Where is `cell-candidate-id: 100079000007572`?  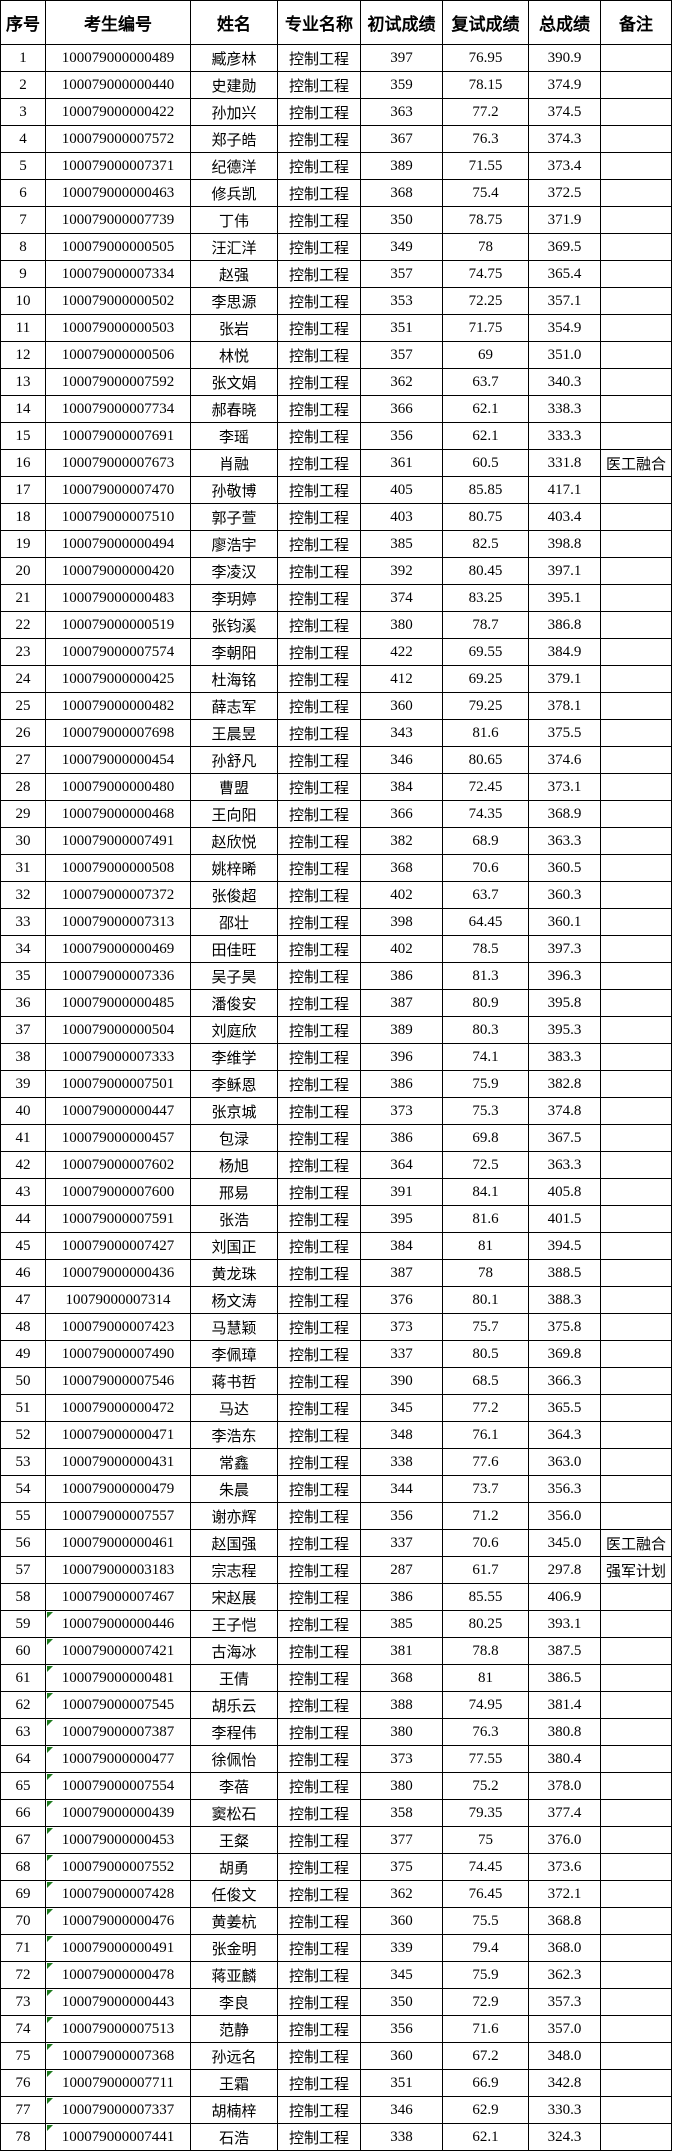
cell-candidate-id: 100079000007572 is located at coordinates (118, 139).